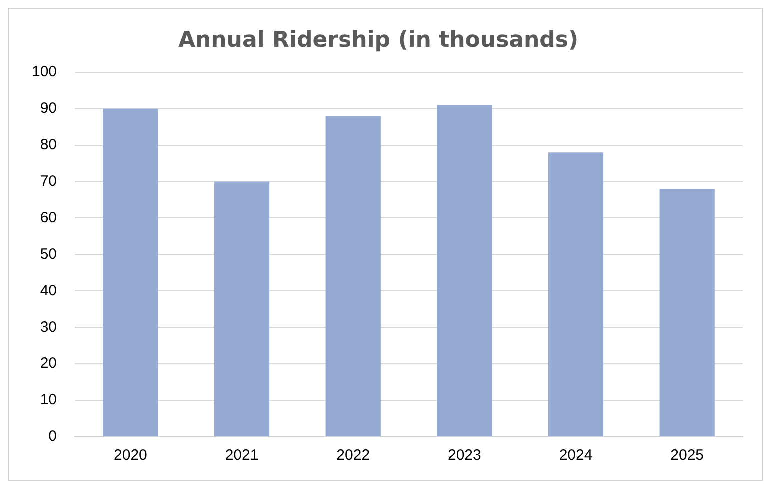  I want to click on x-tick-label: 2022, so click(353, 455).